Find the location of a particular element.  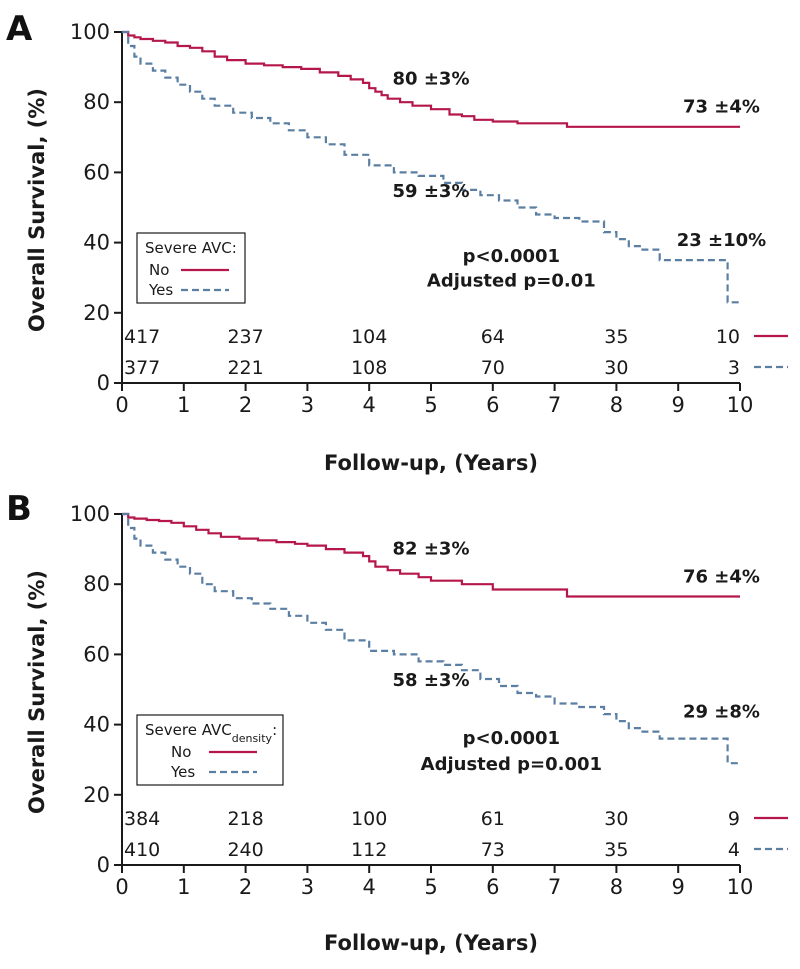

at-risk-no: 104 is located at coordinates (369, 337).